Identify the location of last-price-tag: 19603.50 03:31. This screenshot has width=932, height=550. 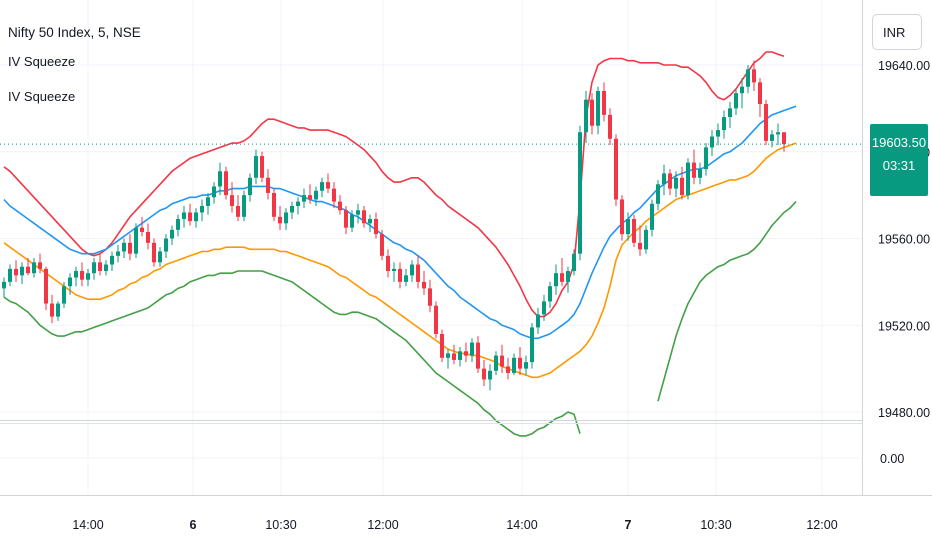
(899, 160).